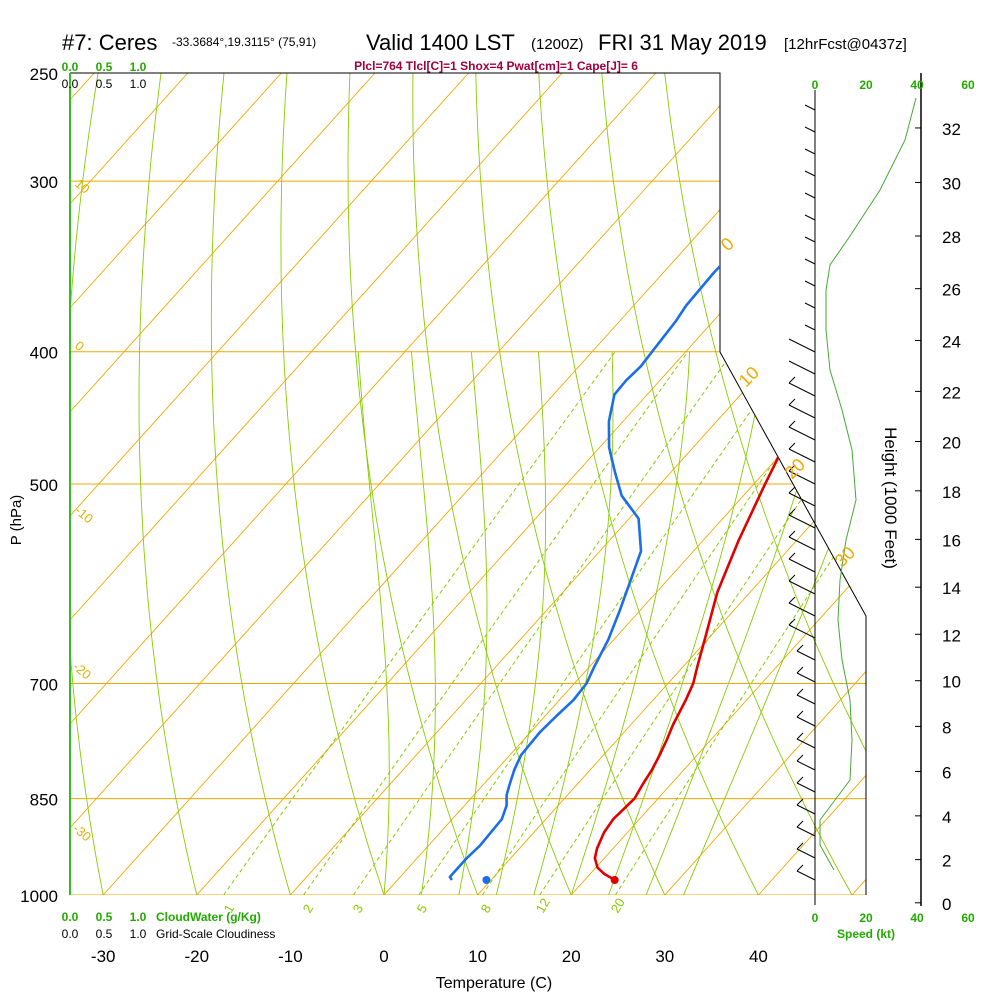  What do you see at coordinates (946, 861) in the screenshot?
I see `height-tick-label: 2` at bounding box center [946, 861].